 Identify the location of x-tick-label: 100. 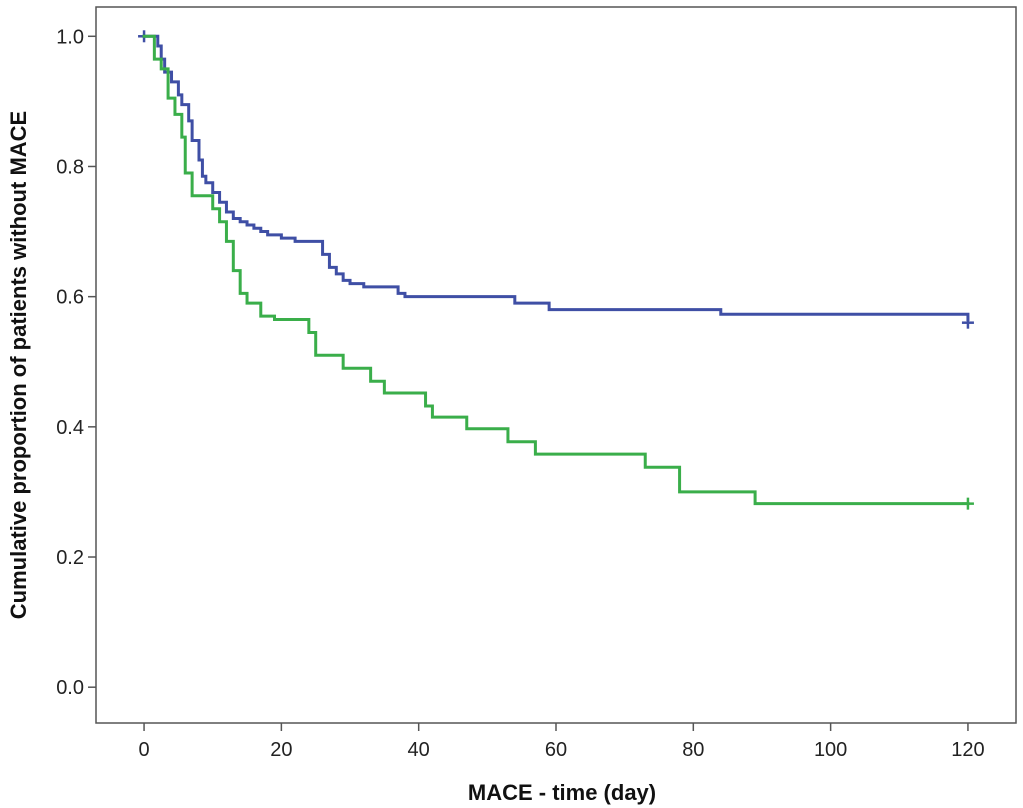
(830, 750).